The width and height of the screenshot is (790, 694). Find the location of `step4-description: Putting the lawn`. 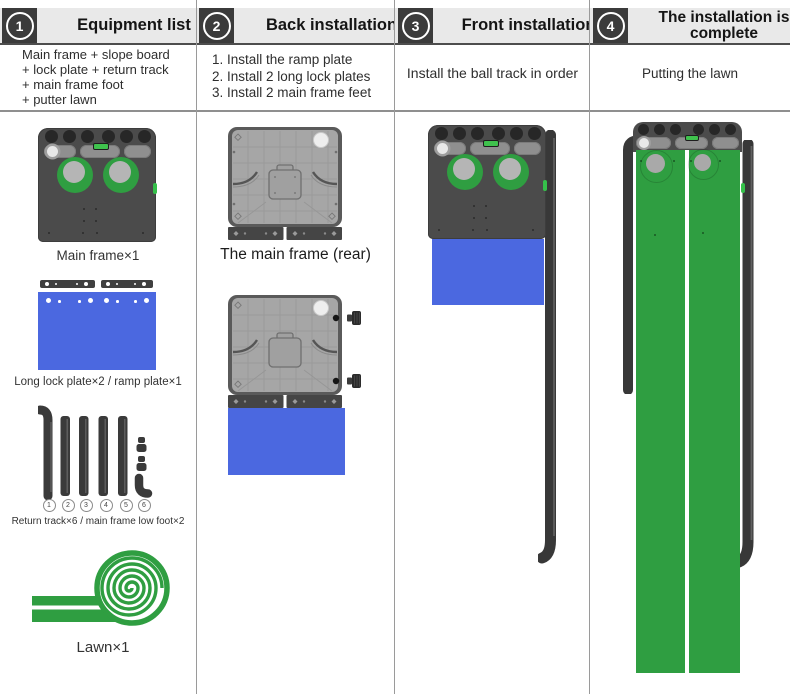

step4-description: Putting the lawn is located at coordinates (690, 73).